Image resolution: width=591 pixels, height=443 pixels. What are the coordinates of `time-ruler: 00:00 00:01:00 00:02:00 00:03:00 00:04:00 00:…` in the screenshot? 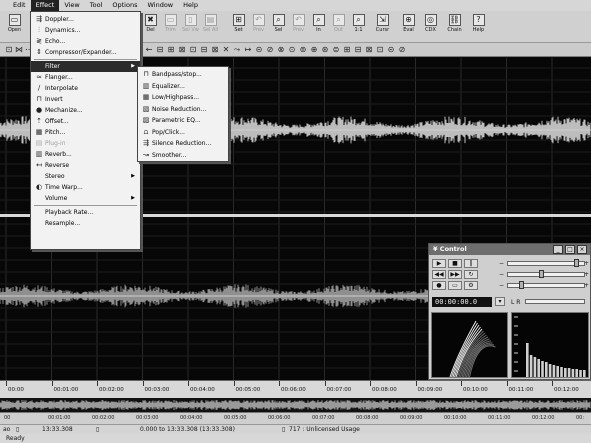 It's located at (295, 389).